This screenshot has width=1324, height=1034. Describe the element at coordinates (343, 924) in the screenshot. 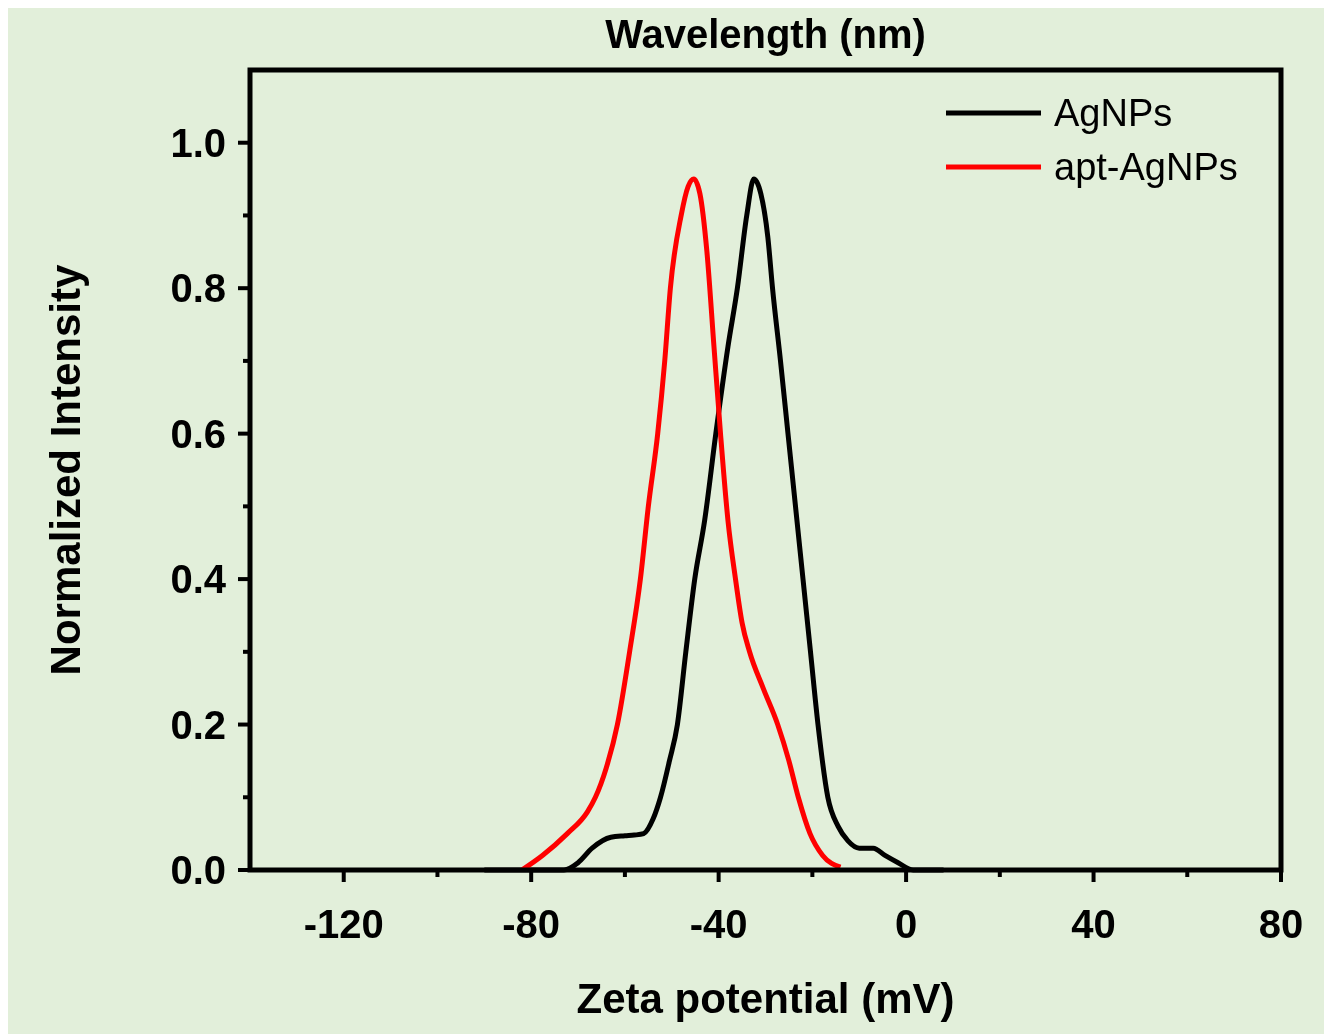

I see `x-tick-label: -120` at that location.